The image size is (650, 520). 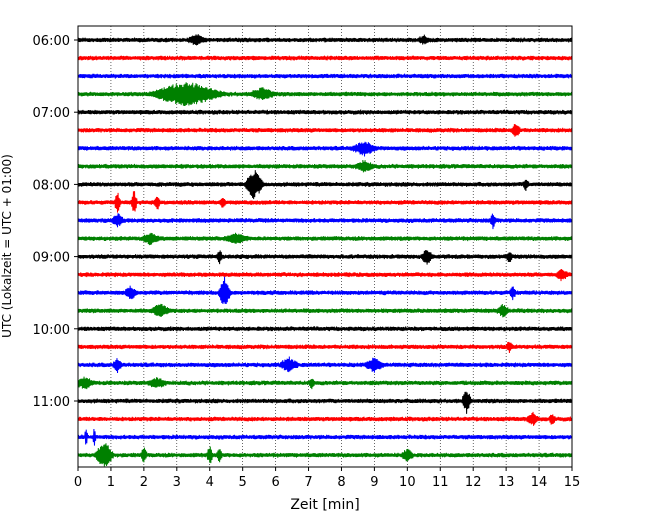 I want to click on trace-row-06:00, so click(x=325, y=40).